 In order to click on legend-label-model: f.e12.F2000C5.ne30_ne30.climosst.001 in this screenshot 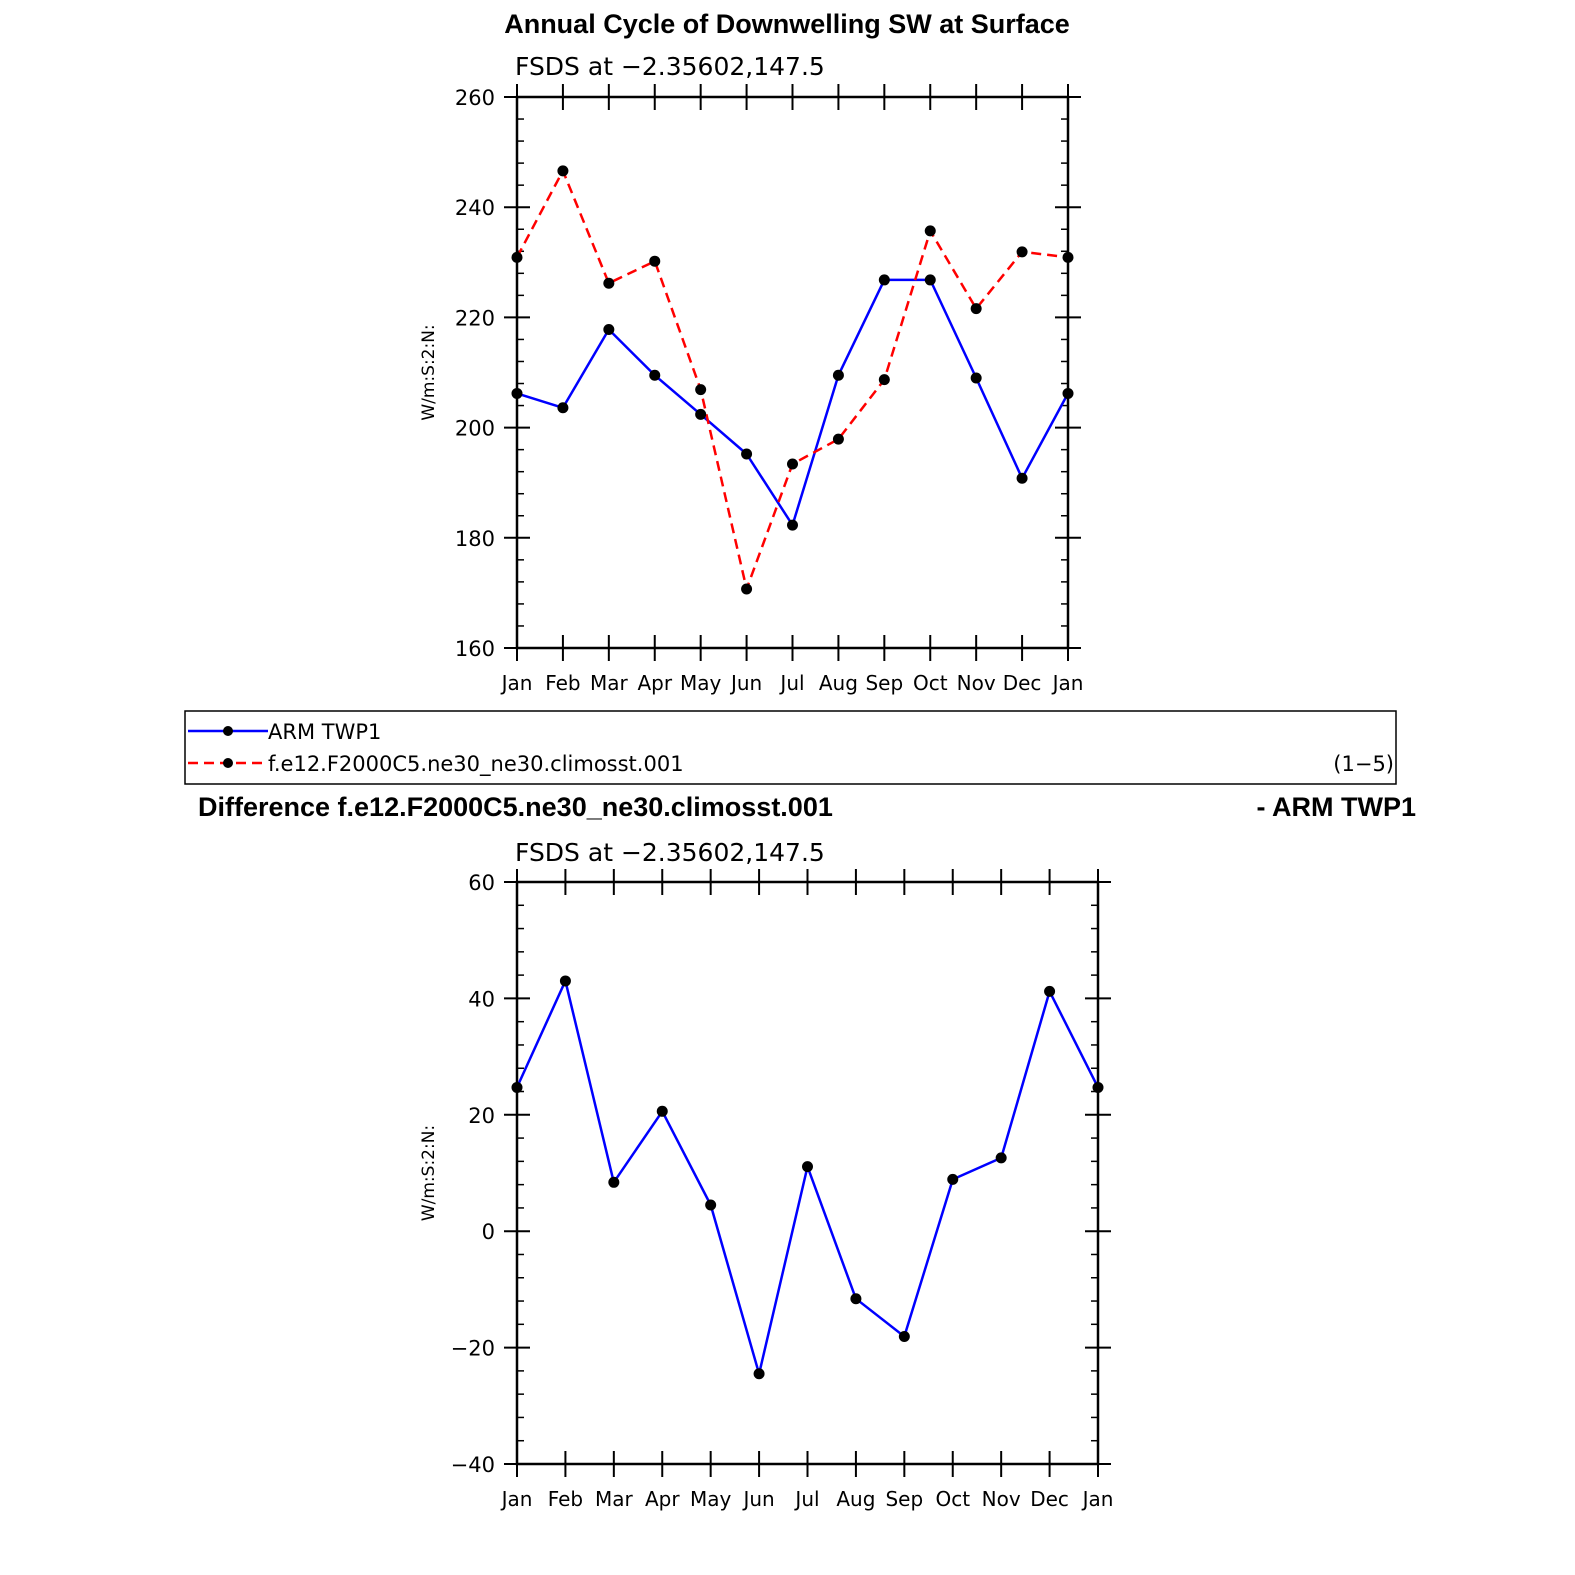, I will do `click(476, 764)`.